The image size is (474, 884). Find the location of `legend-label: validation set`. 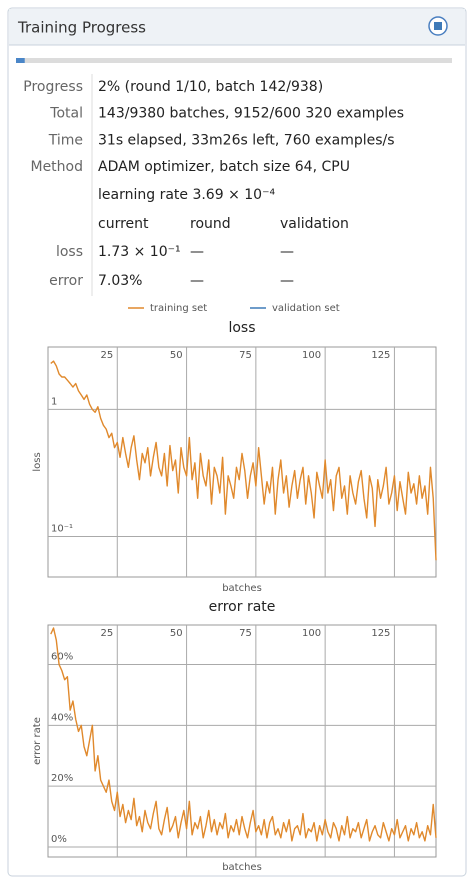

legend-label: validation set is located at coordinates (306, 308).